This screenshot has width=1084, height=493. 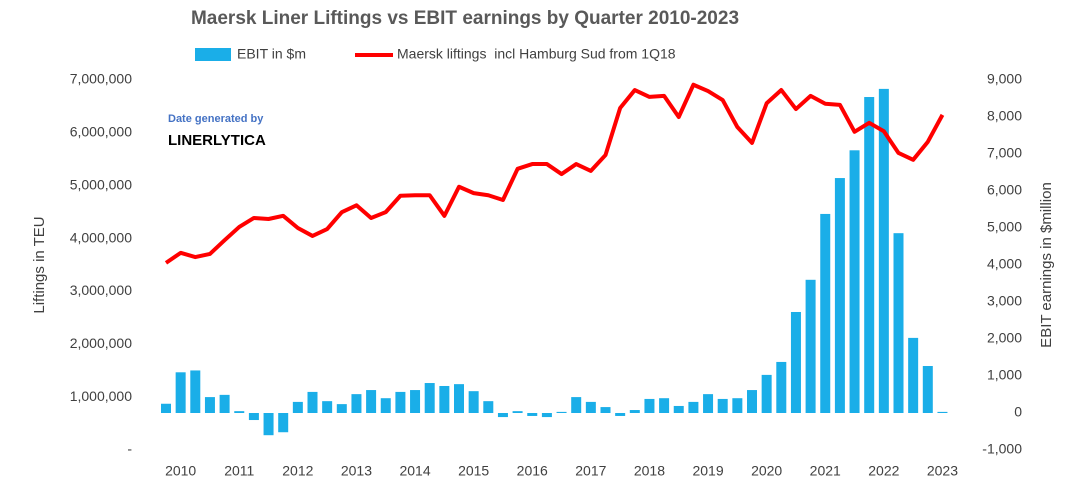 I want to click on annotation: Date generated by, so click(x=216, y=119).